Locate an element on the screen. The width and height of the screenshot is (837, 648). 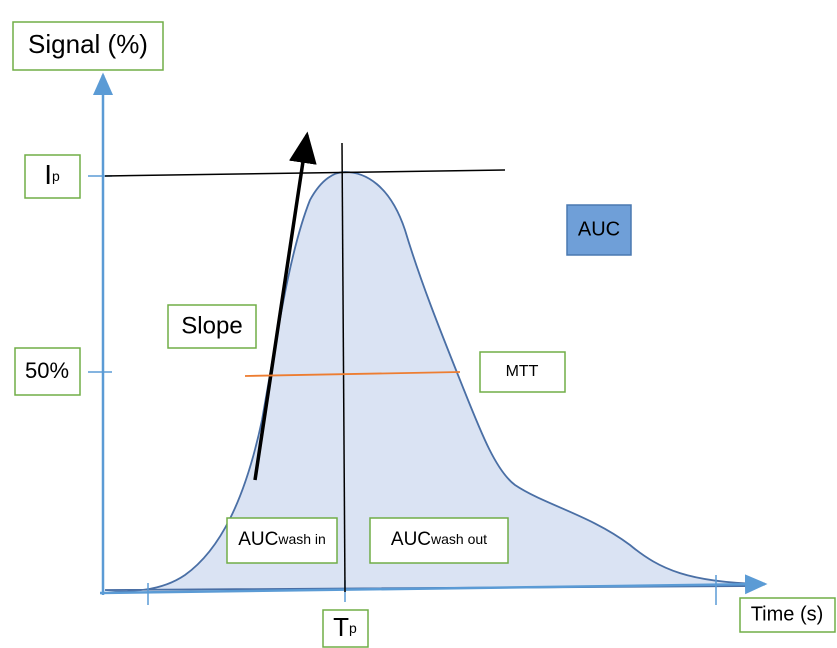
slope-arrow is located at coordinates (285, 306).